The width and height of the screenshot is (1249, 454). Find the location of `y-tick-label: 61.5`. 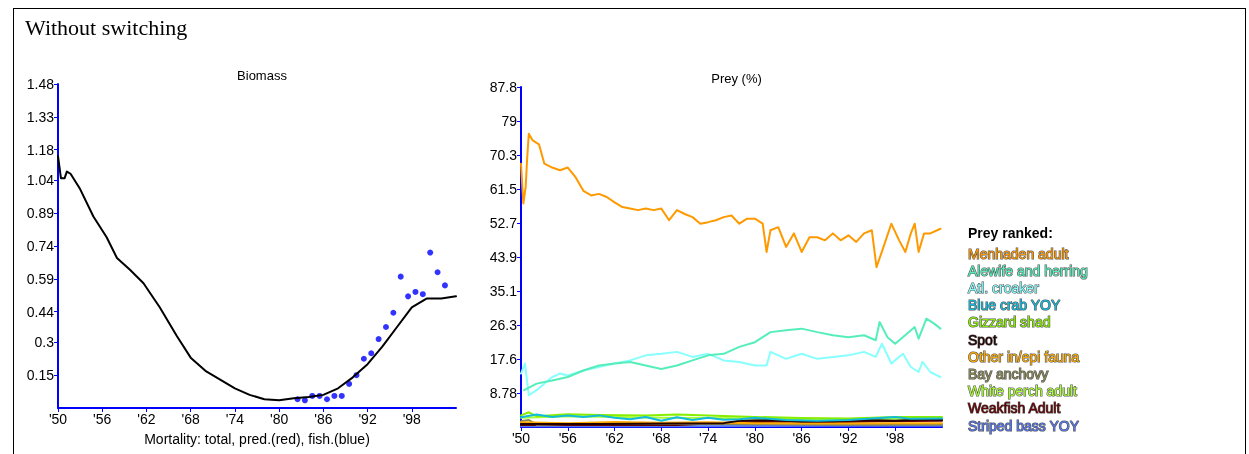

y-tick-label: 61.5 is located at coordinates (503, 188).